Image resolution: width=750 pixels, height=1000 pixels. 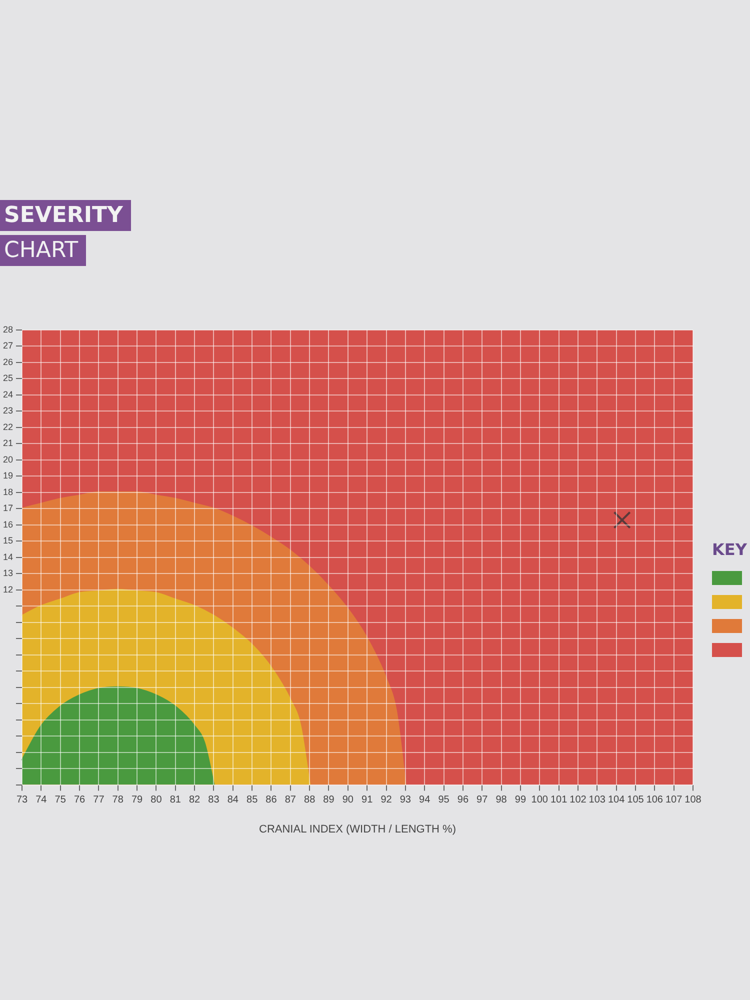 I want to click on x-tick-label: 87, so click(x=290, y=800).